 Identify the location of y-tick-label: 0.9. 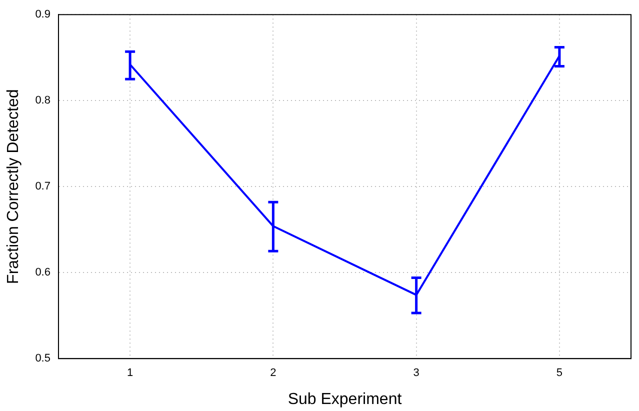
(42, 14).